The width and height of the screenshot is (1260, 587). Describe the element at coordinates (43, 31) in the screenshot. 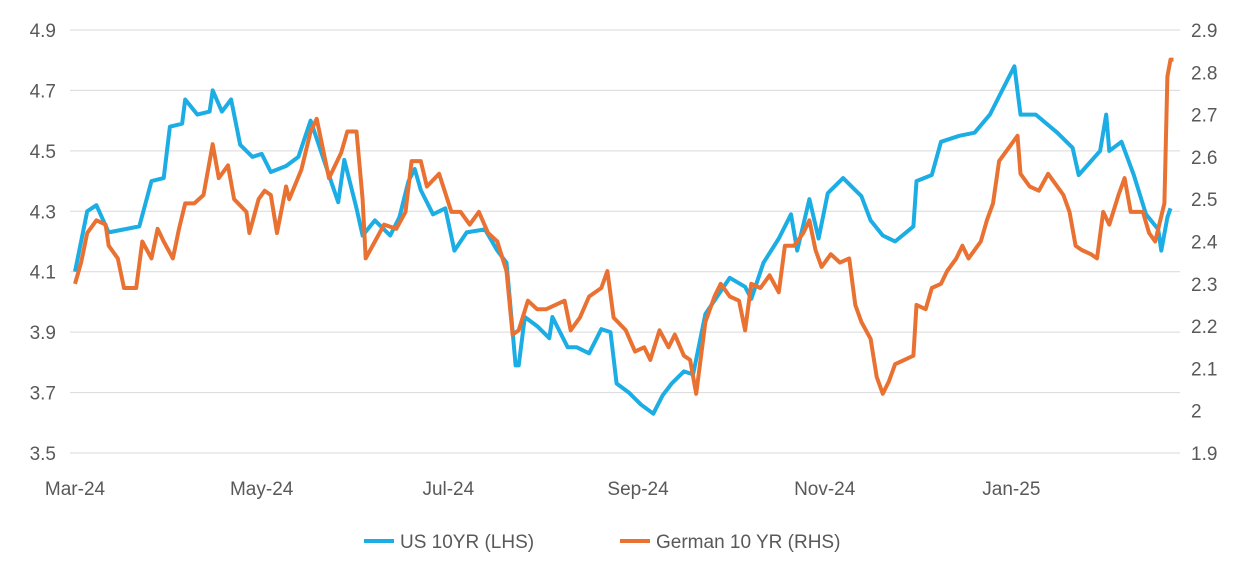

I see `left-tick-label: 4.9` at that location.